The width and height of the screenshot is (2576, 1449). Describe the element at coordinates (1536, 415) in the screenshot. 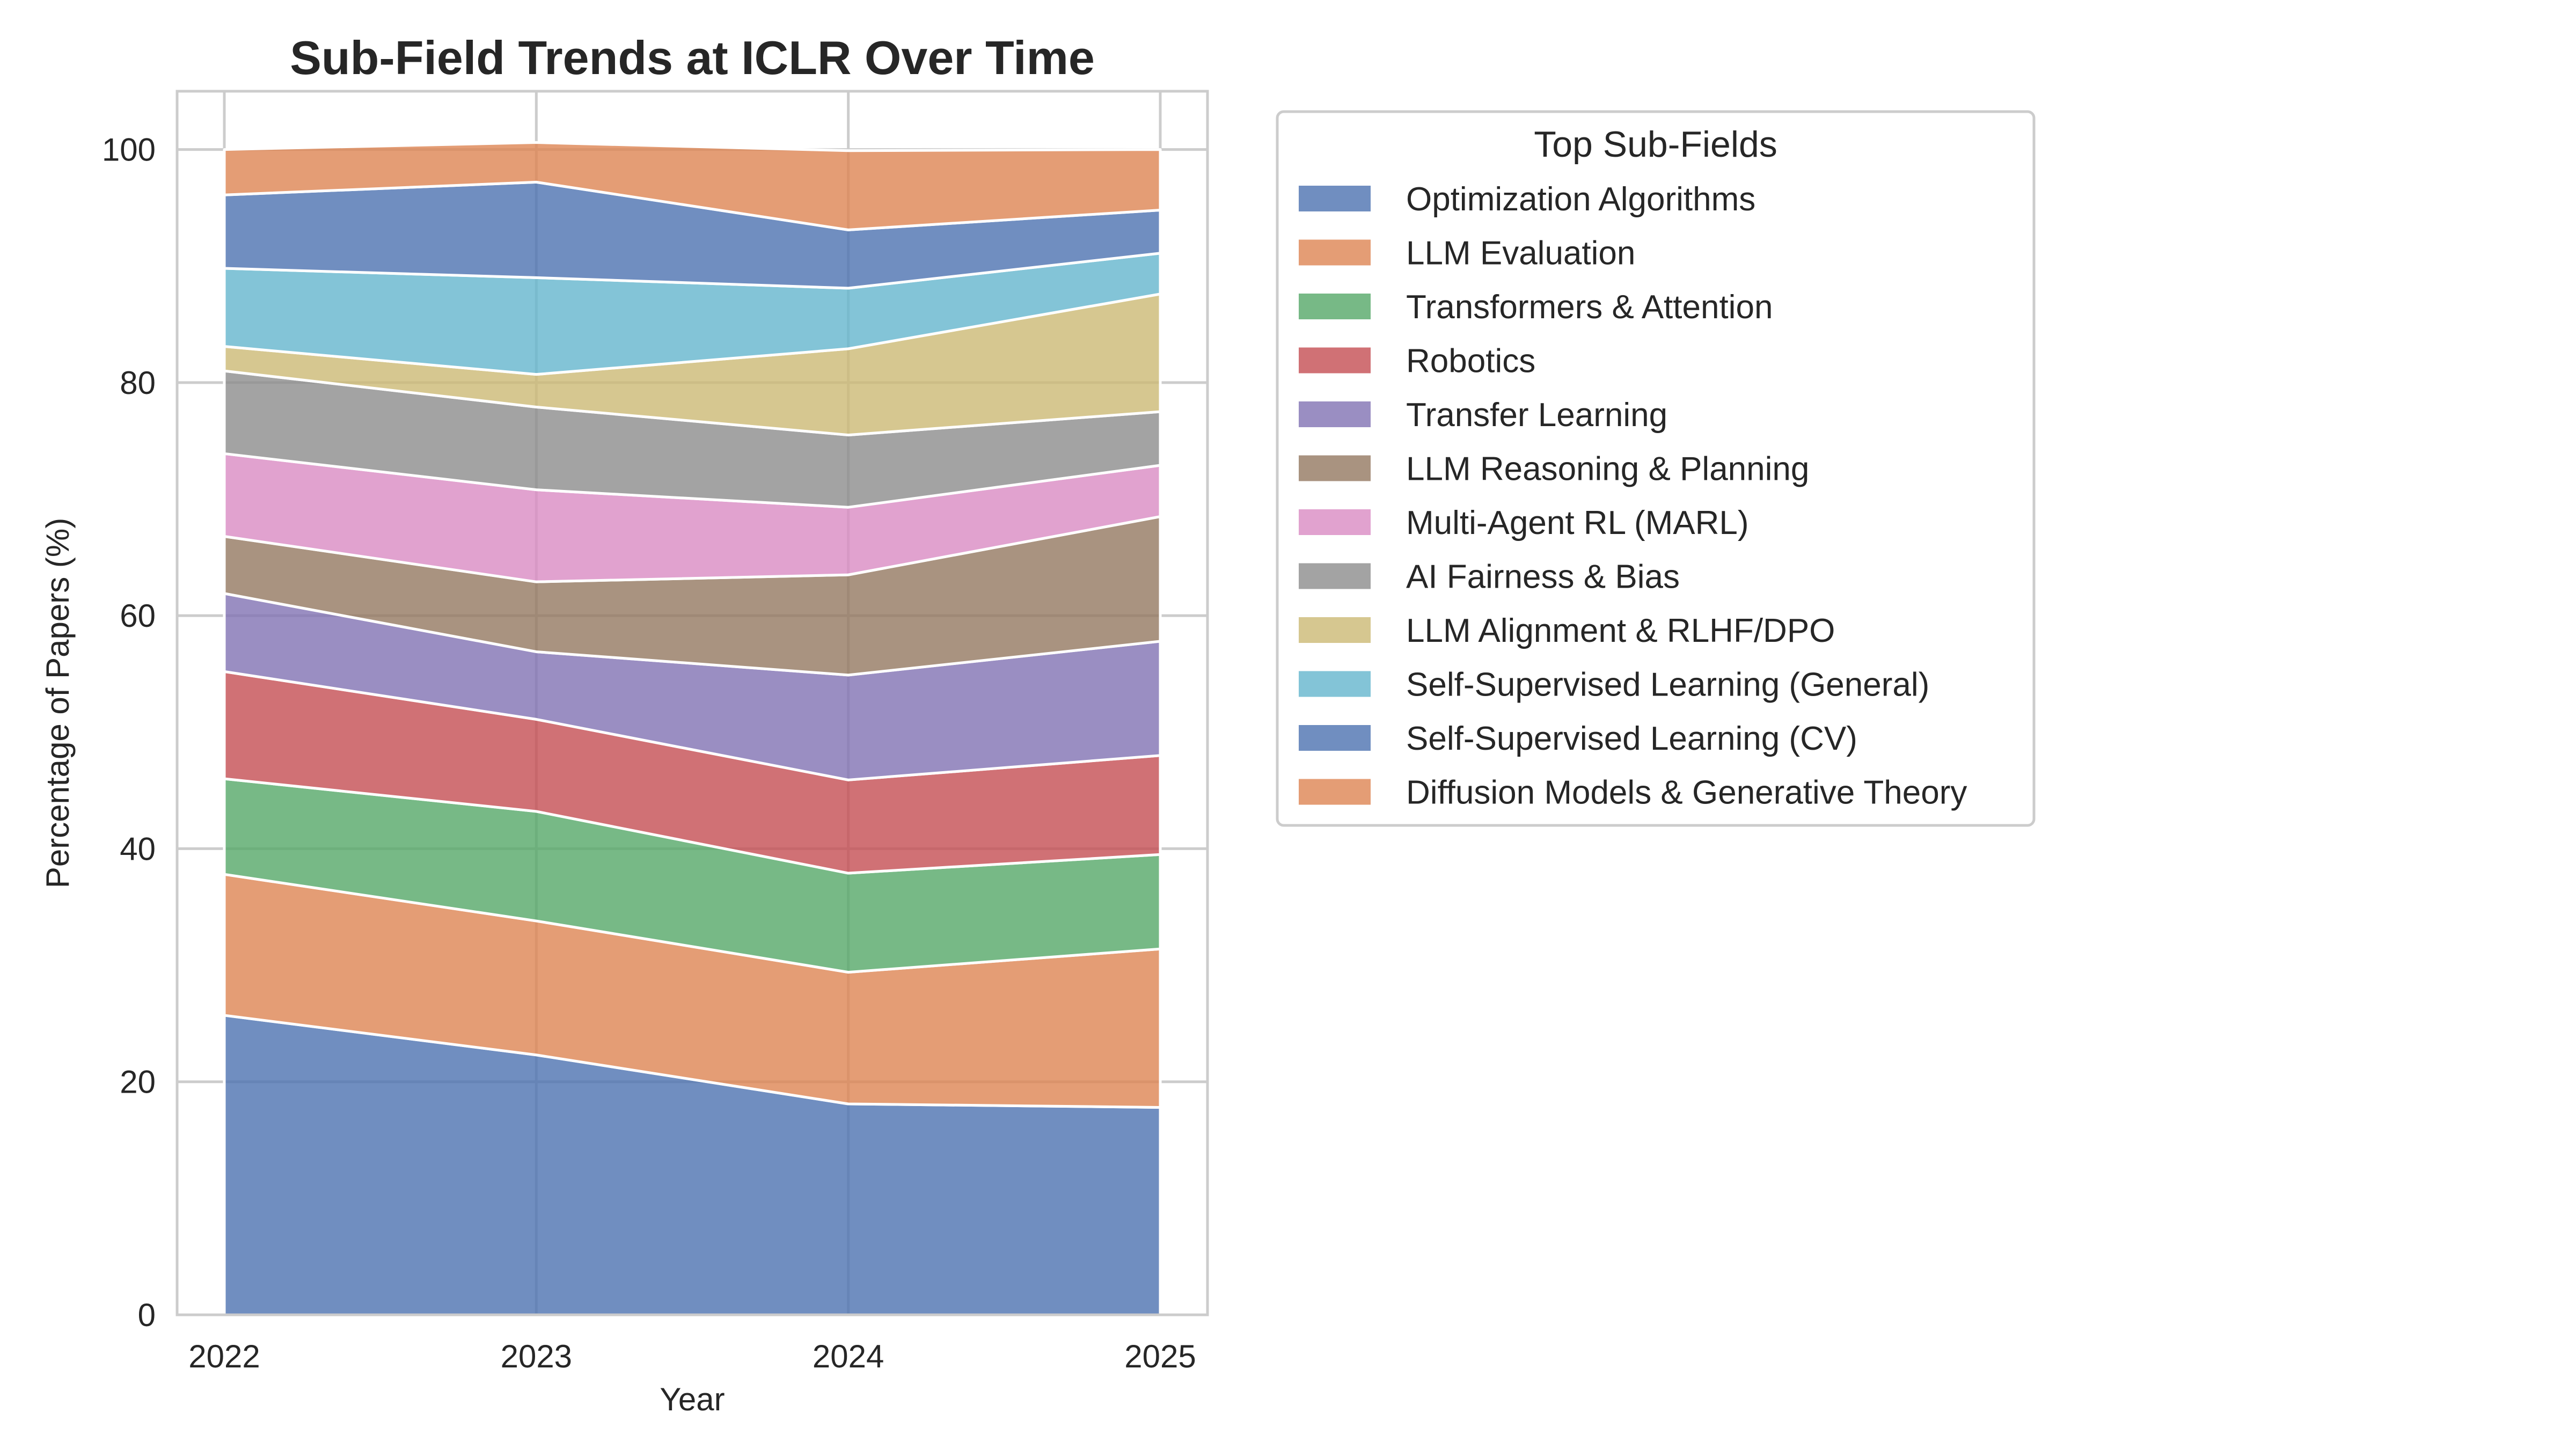

I see `legend-label: Transfer Learning` at that location.